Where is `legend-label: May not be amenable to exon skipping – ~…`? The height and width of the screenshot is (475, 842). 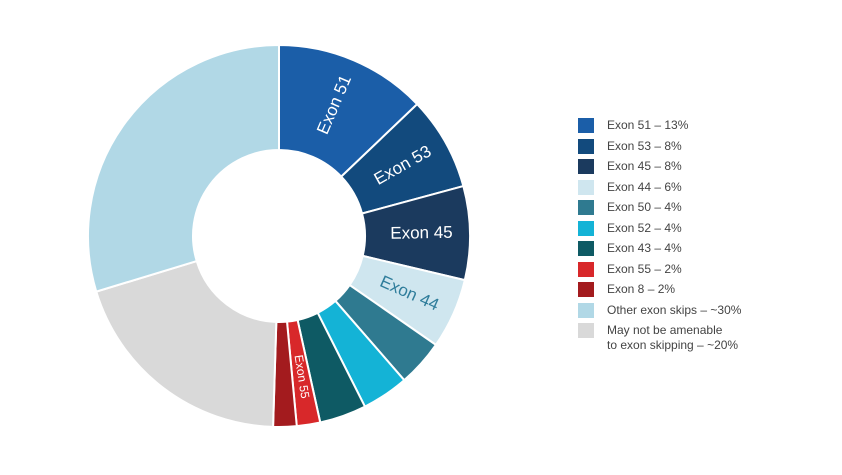
legend-label: May not be amenable to exon skipping – ~… is located at coordinates (673, 337).